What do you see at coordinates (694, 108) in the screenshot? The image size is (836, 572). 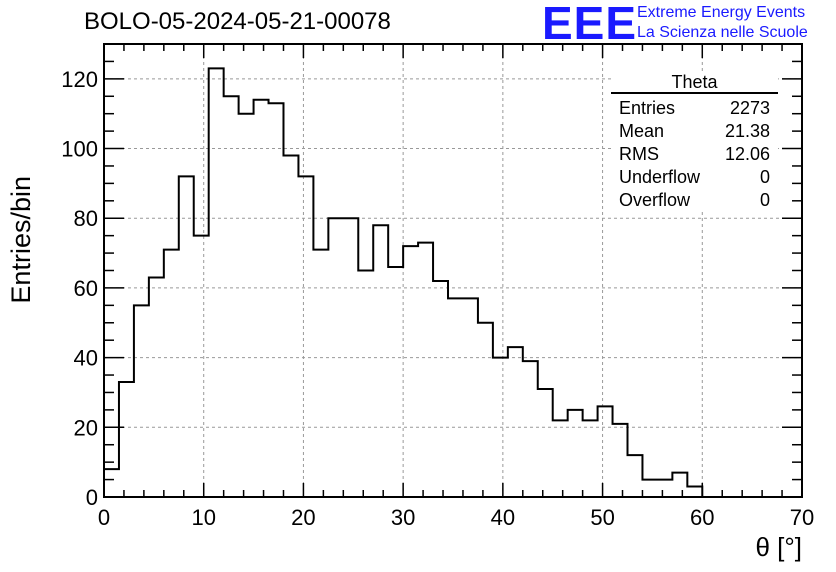 I see `stats-row-entries: Entries 2273` at bounding box center [694, 108].